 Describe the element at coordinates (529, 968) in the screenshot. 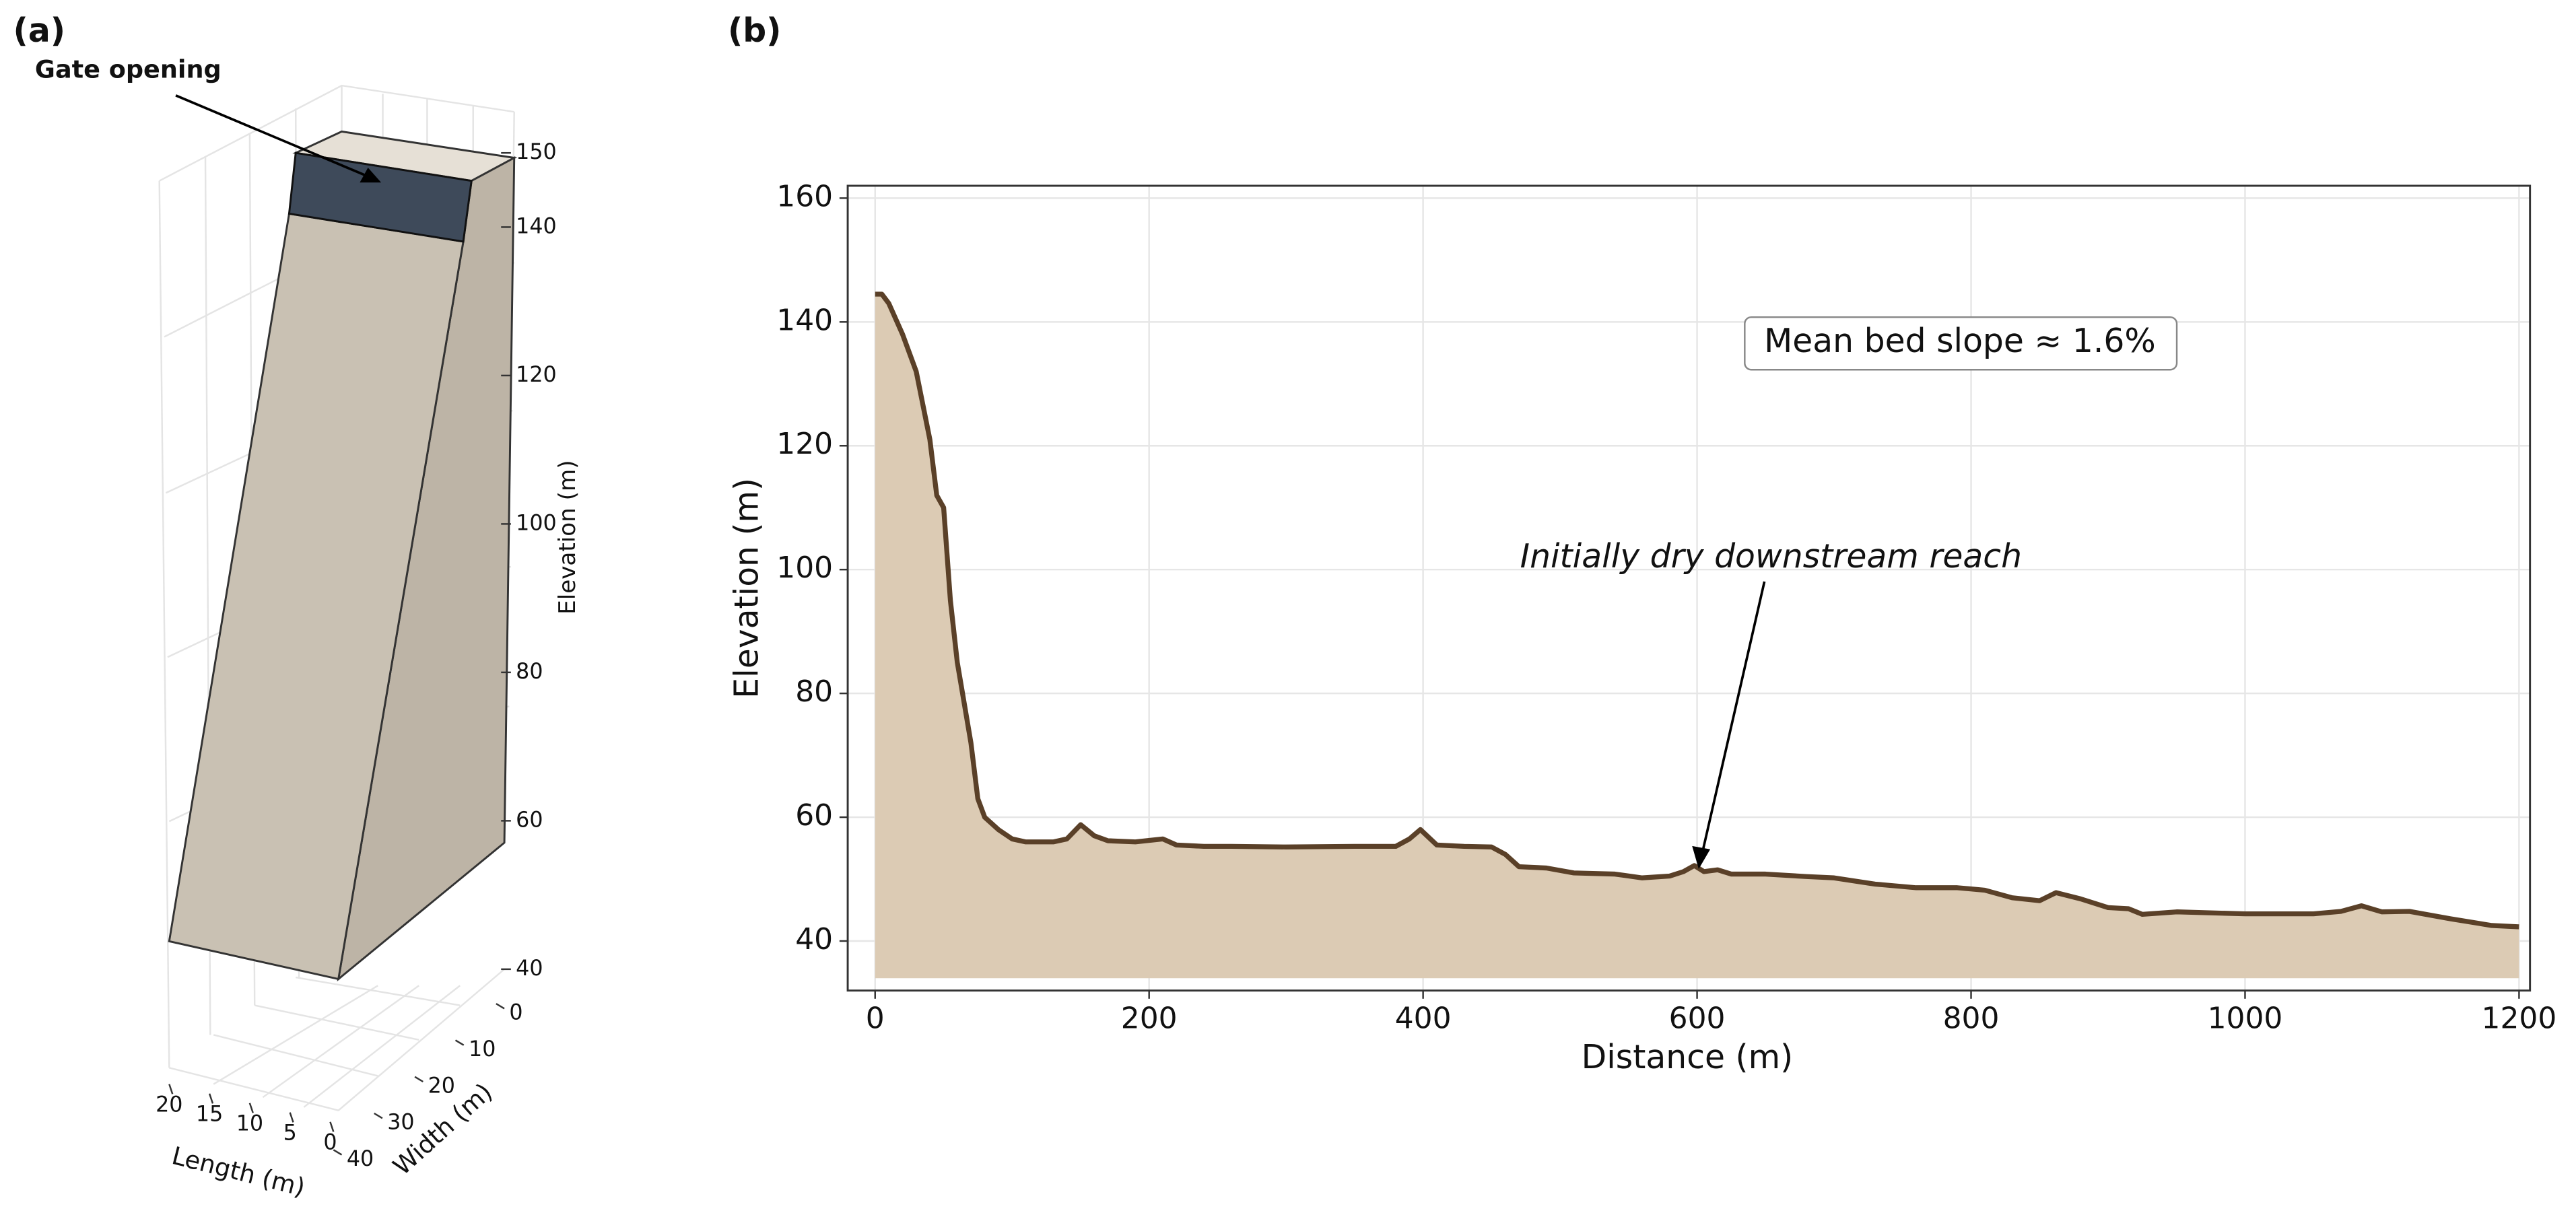

I see `z-tick-label: 40` at that location.